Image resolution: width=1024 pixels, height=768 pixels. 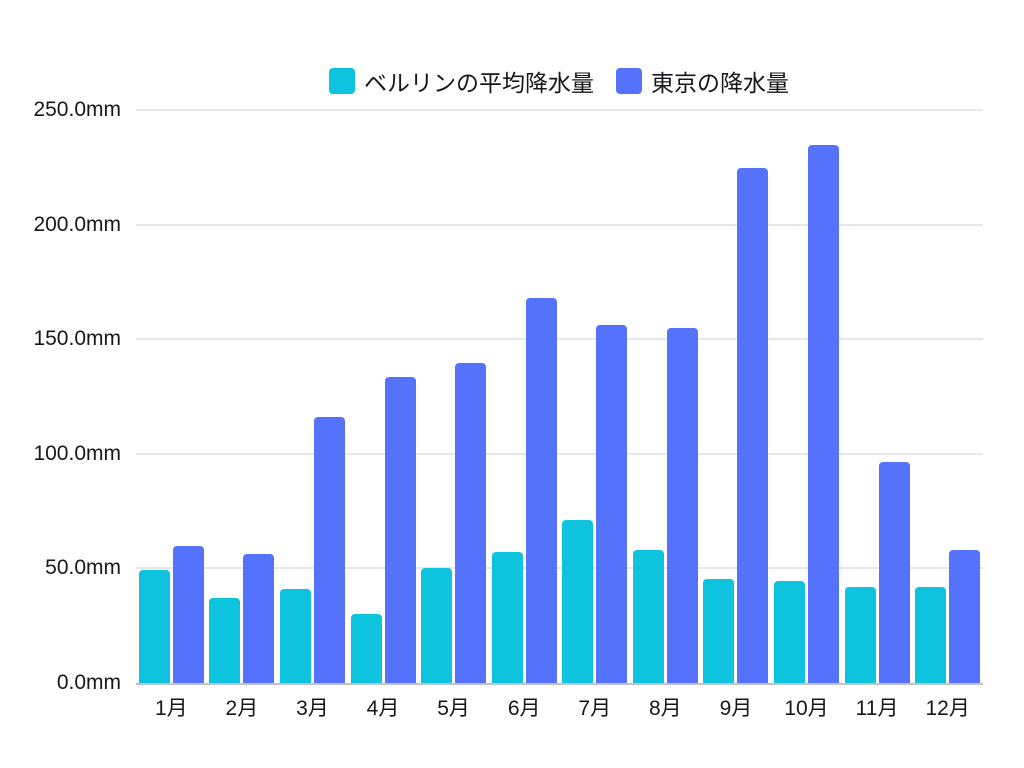 I want to click on x-tick-label-7: 7月, so click(x=595, y=708).